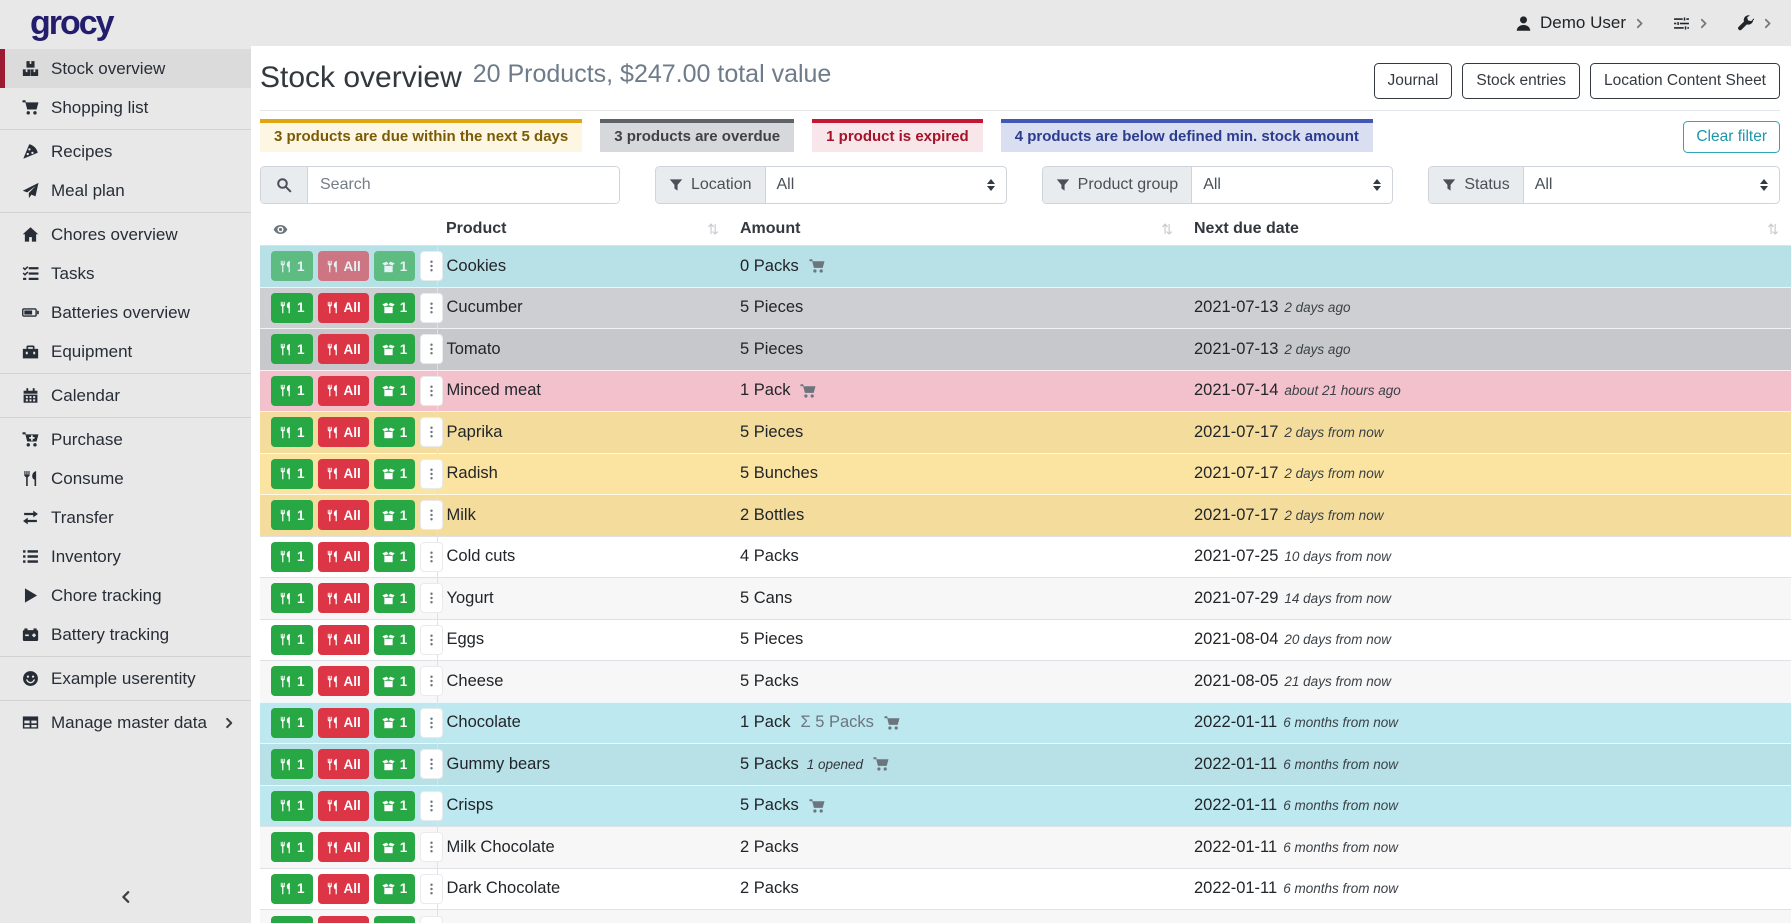 This screenshot has height=923, width=1791. Describe the element at coordinates (584, 681) in the screenshot. I see `product-name: Cheese` at that location.